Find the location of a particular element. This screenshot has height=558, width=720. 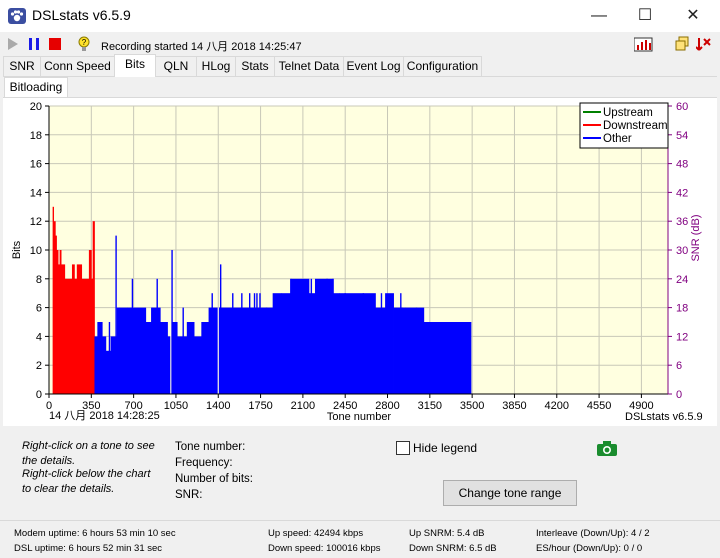

tab-qln: QLN is located at coordinates (176, 66).